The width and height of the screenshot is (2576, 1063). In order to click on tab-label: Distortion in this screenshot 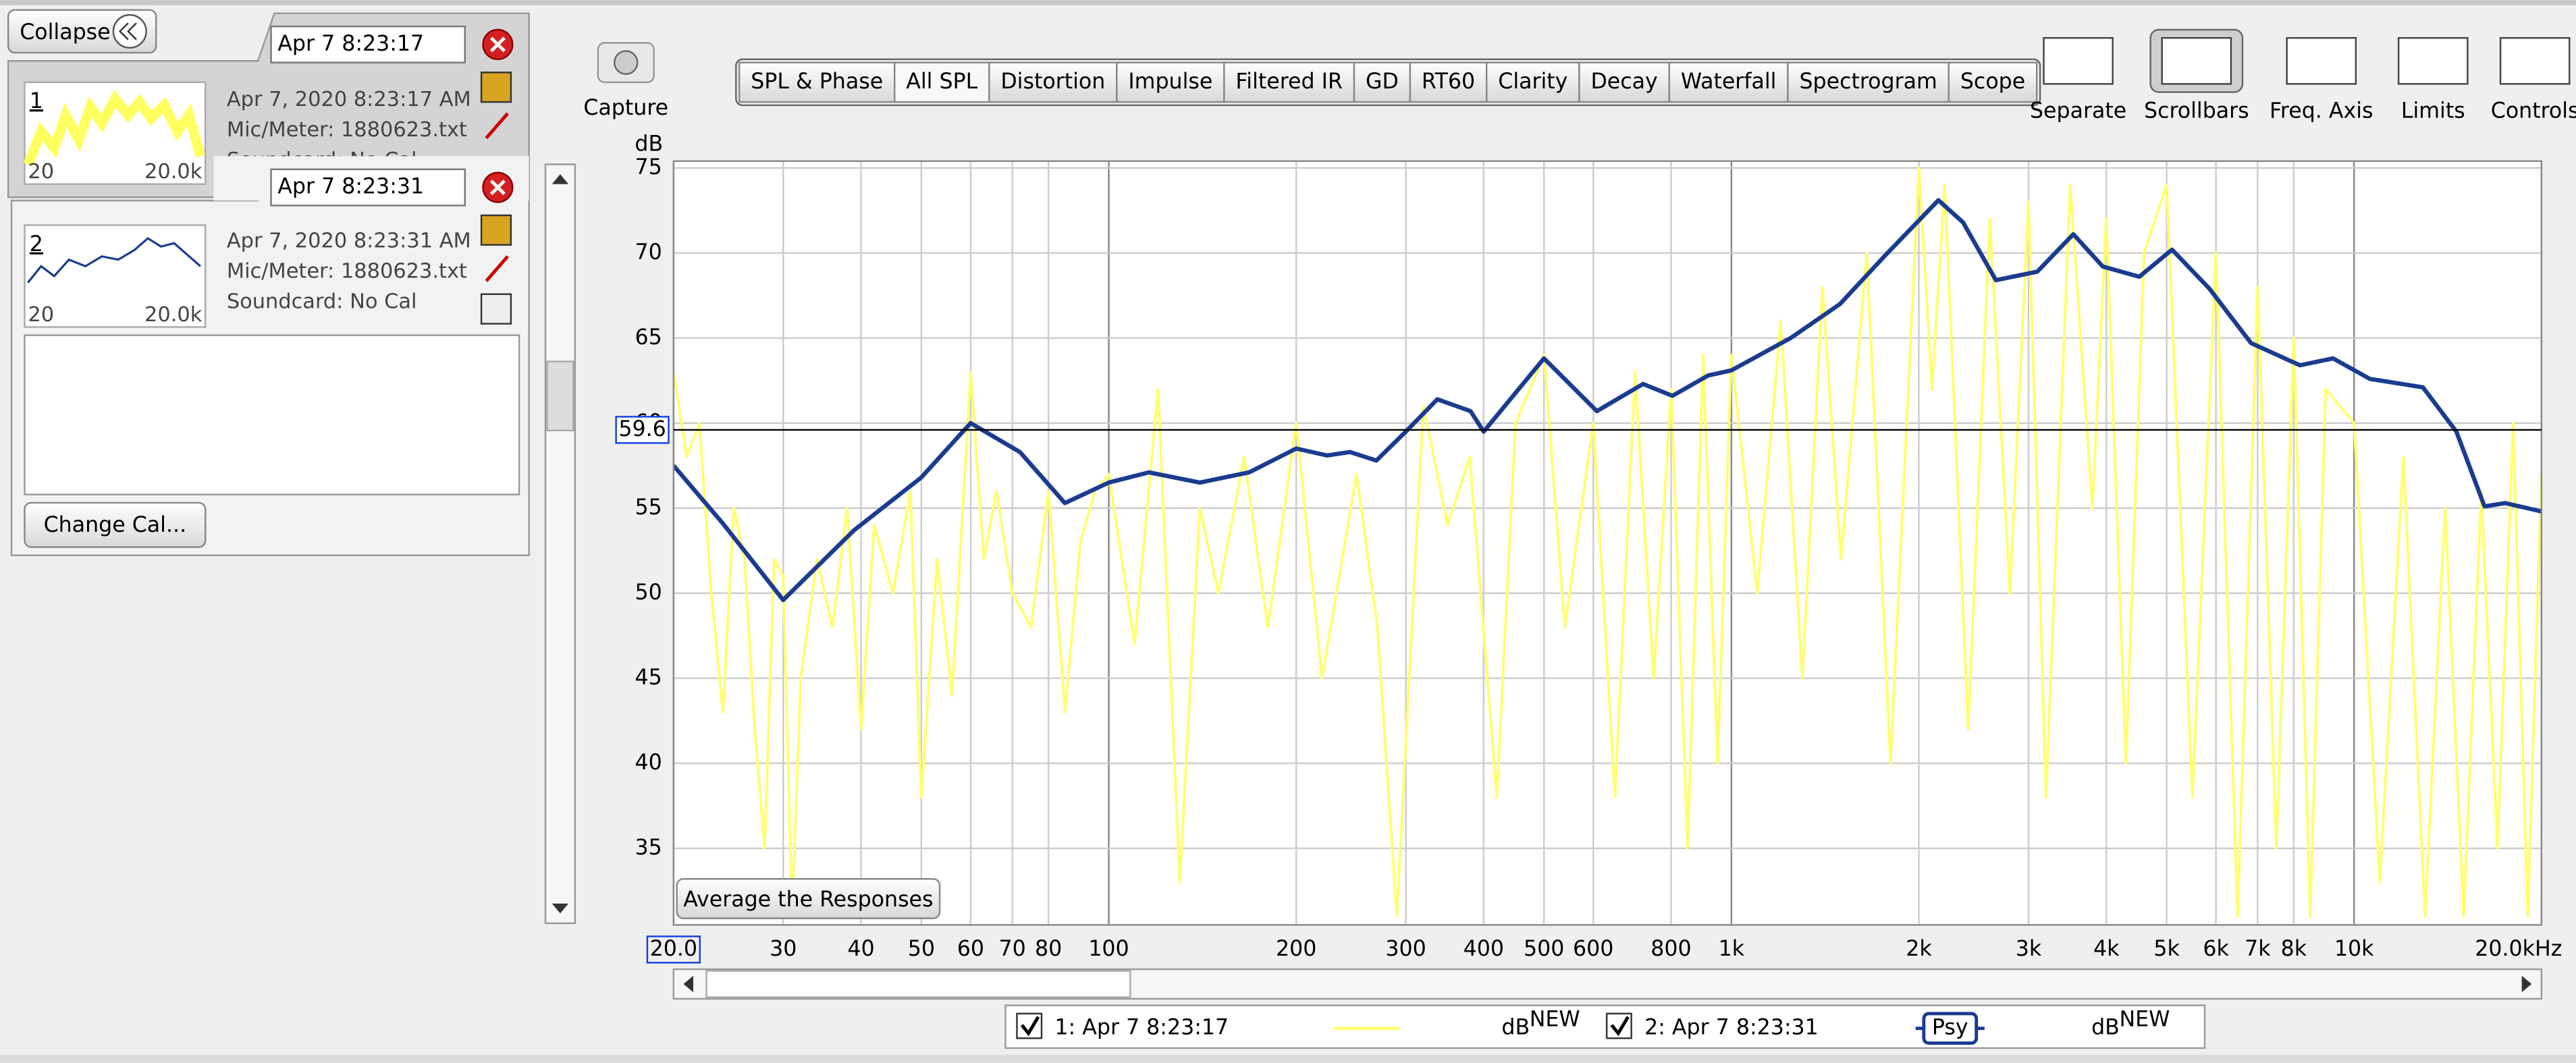, I will do `click(1052, 82)`.